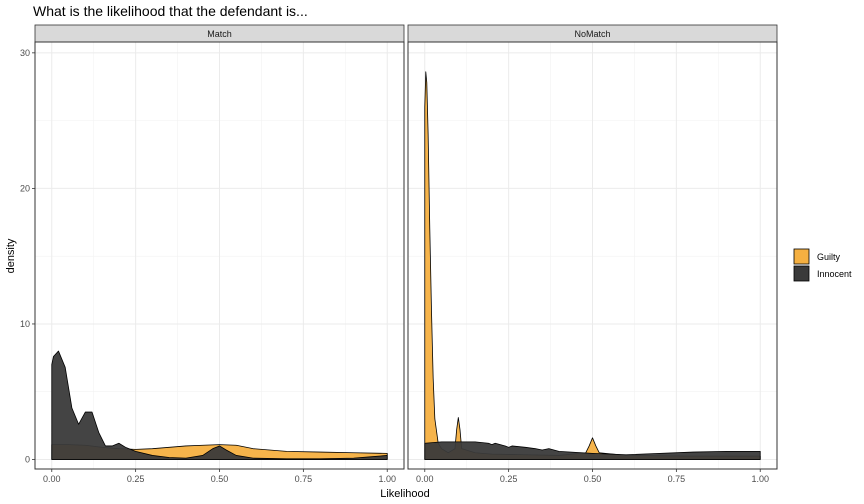 Image resolution: width=864 pixels, height=504 pixels. What do you see at coordinates (25, 324) in the screenshot?
I see `y-tick-label: 10` at bounding box center [25, 324].